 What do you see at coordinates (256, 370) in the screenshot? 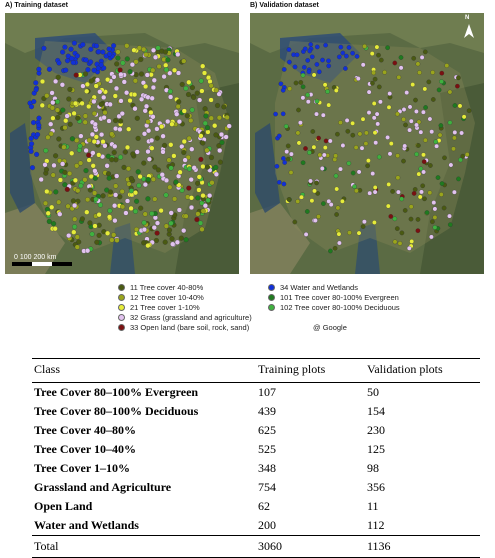
I see `table-header-row: Class Training plots Validation plots` at bounding box center [256, 370].